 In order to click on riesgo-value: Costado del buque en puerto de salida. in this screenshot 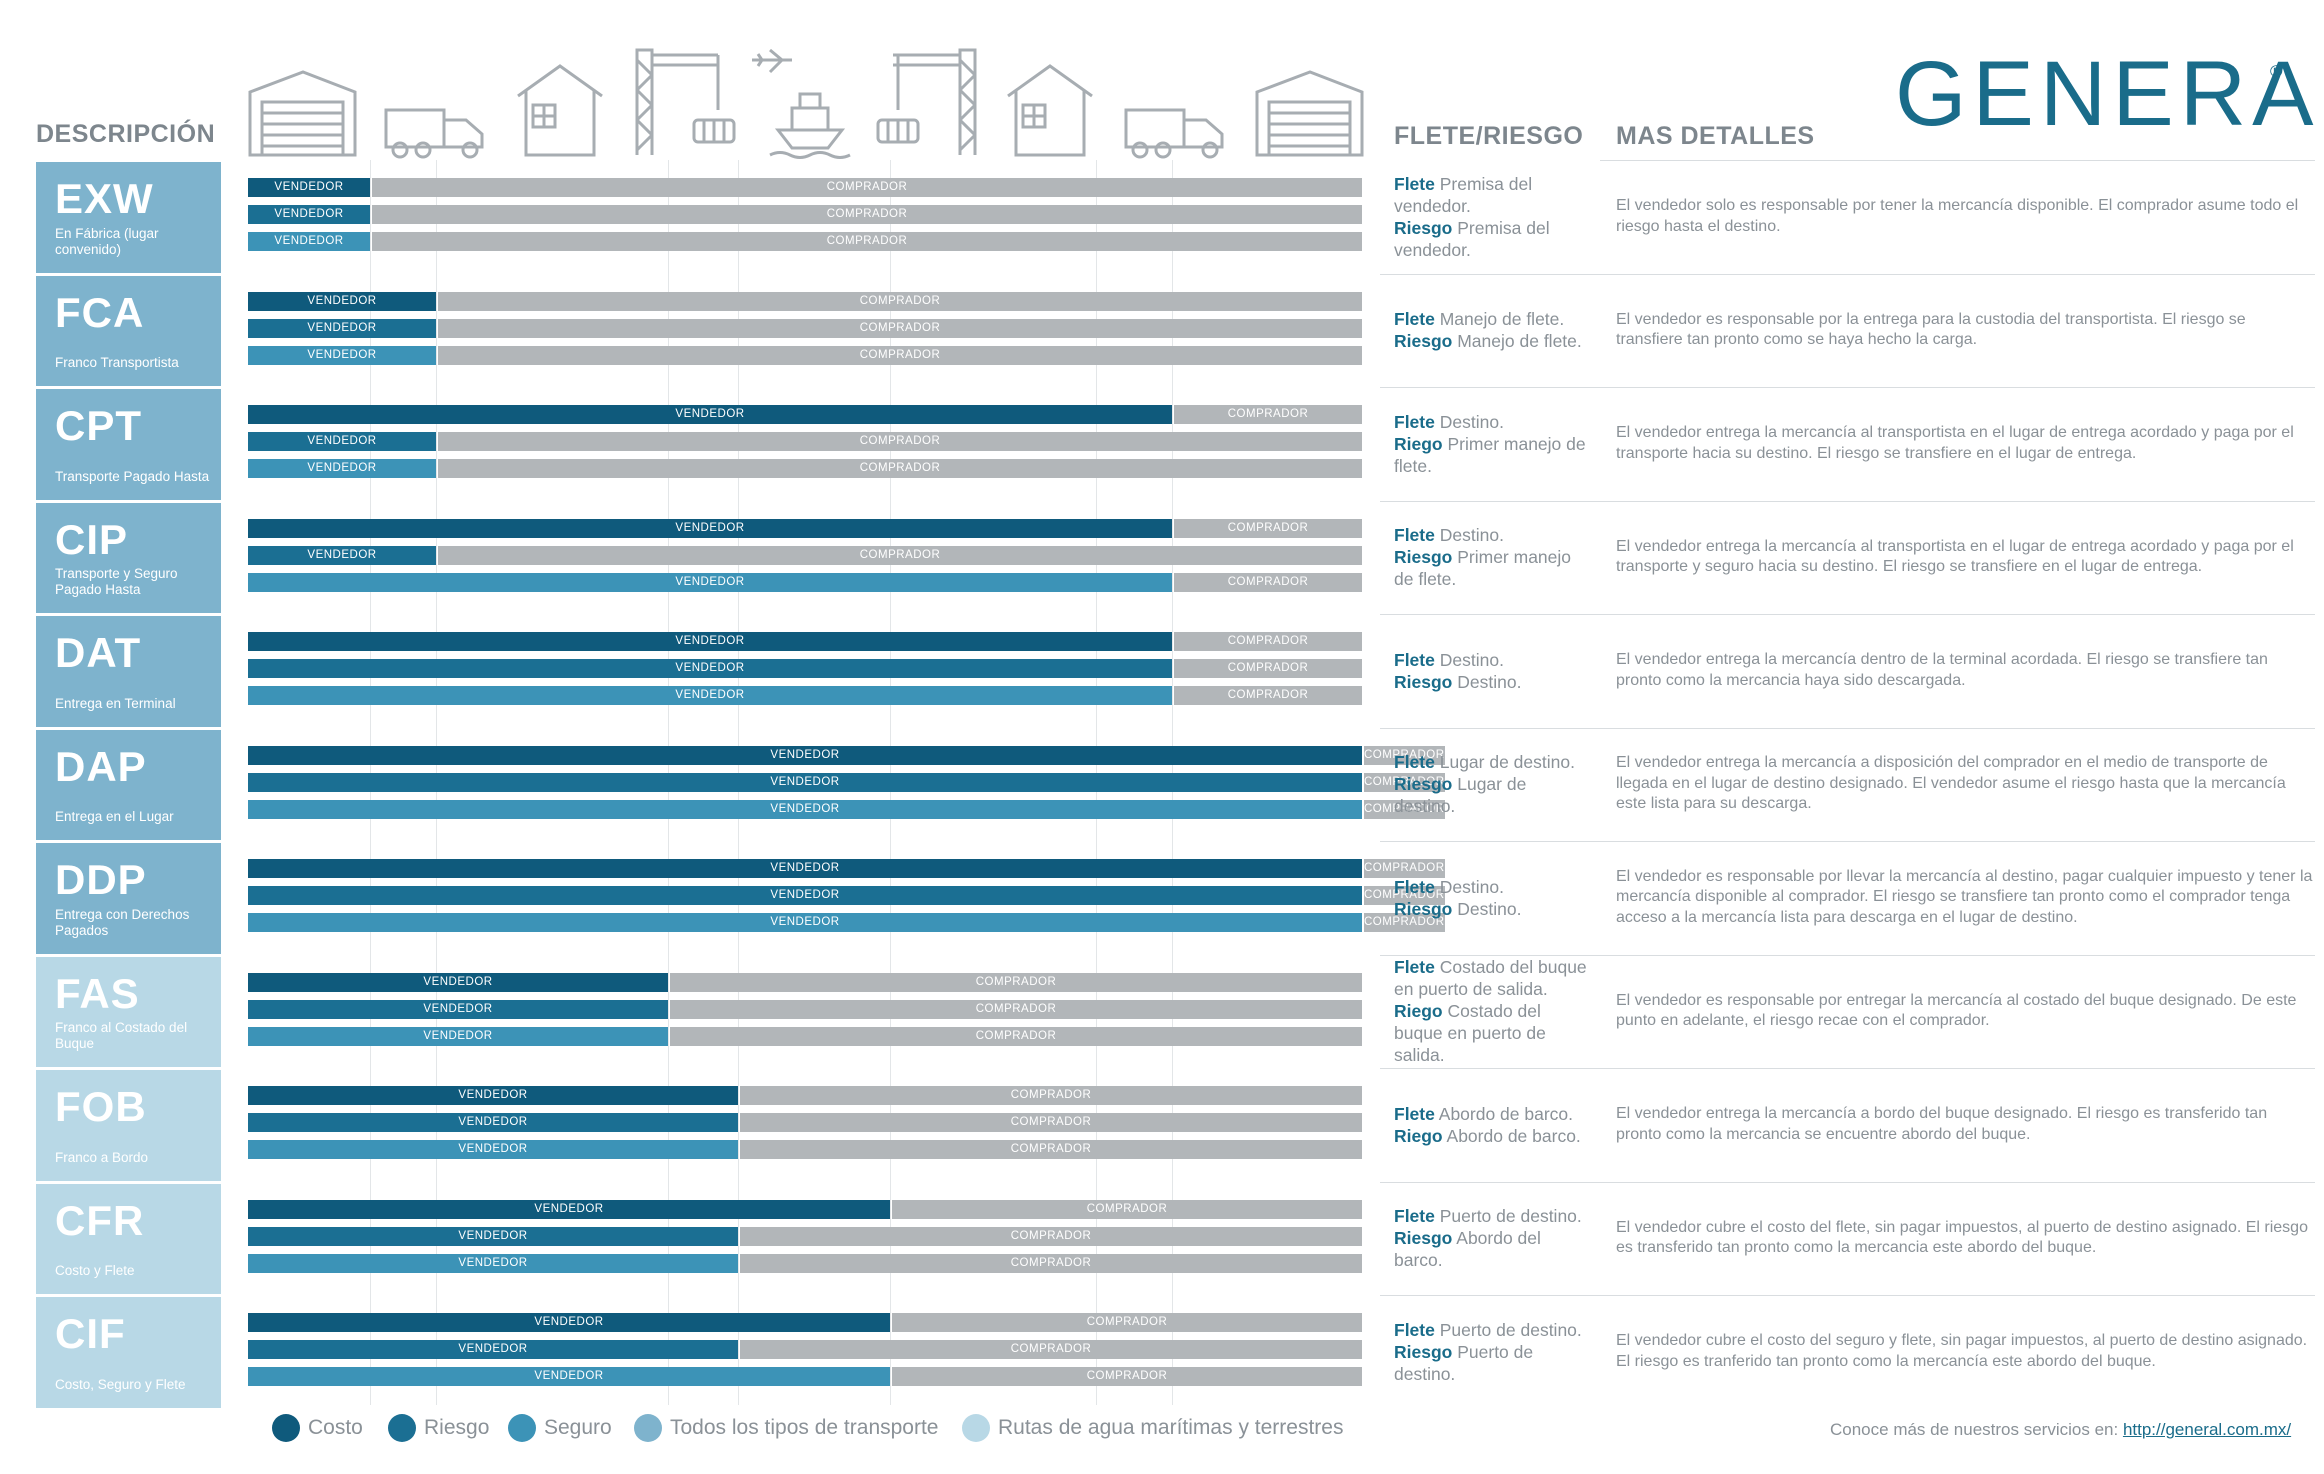, I will do `click(1470, 1033)`.